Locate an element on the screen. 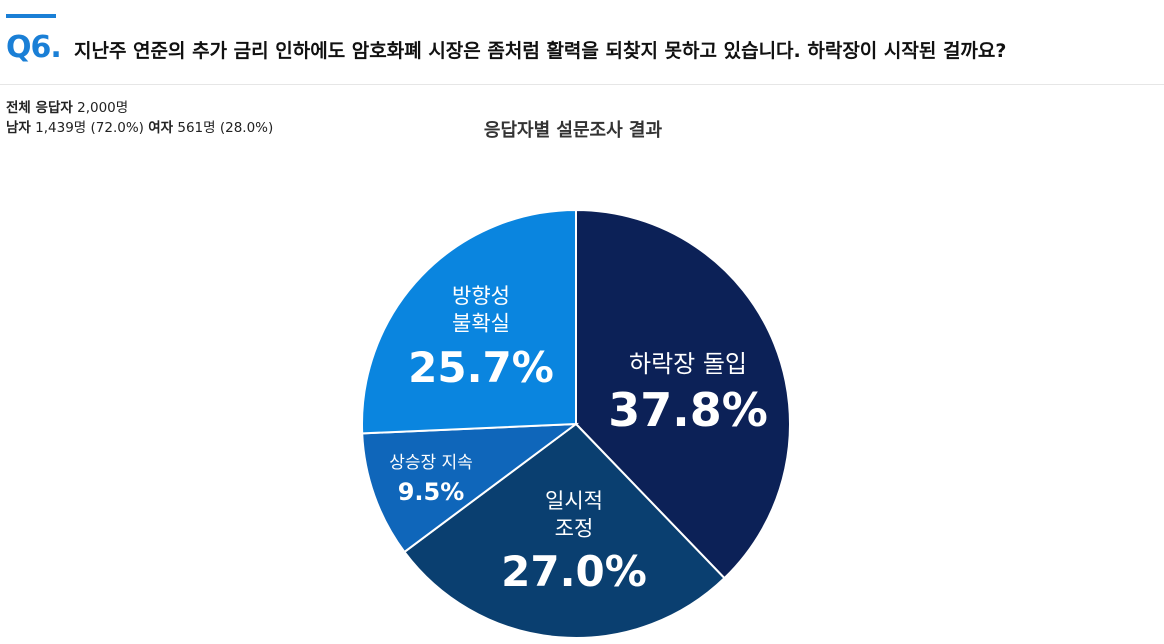 Image resolution: width=1164 pixels, height=644 pixels. slice-value-3: 25.7% is located at coordinates (481, 367).